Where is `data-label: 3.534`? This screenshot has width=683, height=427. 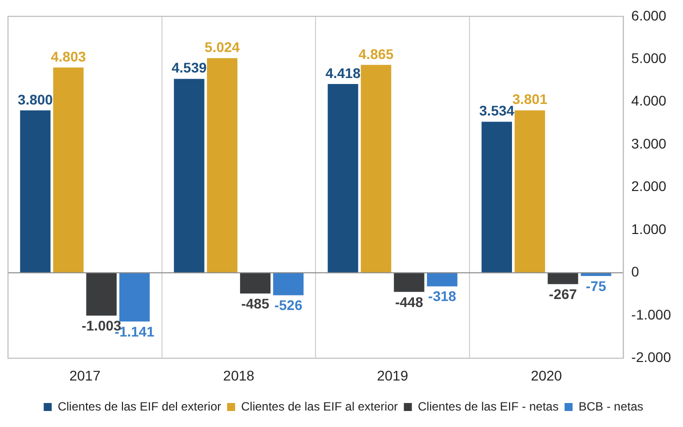
data-label: 3.534 is located at coordinates (497, 110).